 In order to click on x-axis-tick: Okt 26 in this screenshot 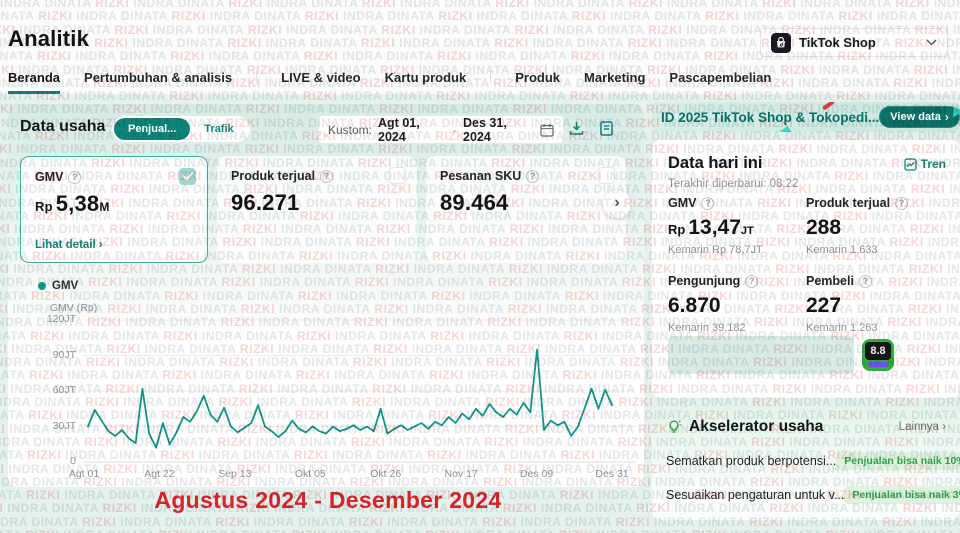, I will do `click(386, 474)`.